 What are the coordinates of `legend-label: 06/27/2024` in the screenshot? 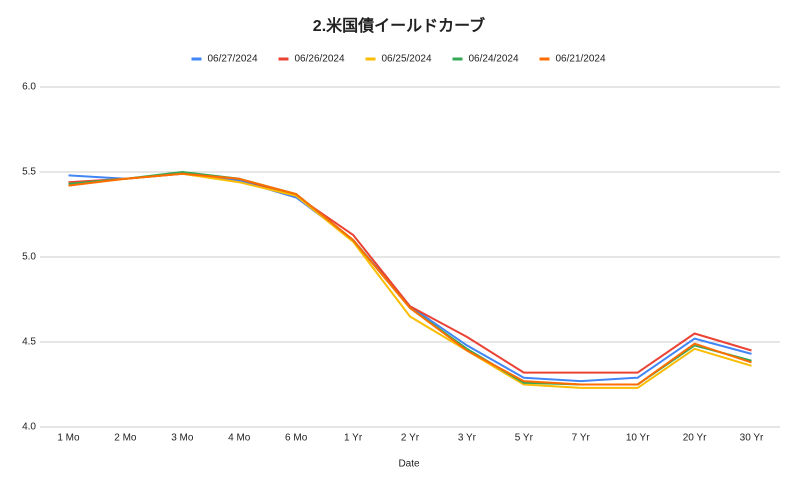 It's located at (233, 59).